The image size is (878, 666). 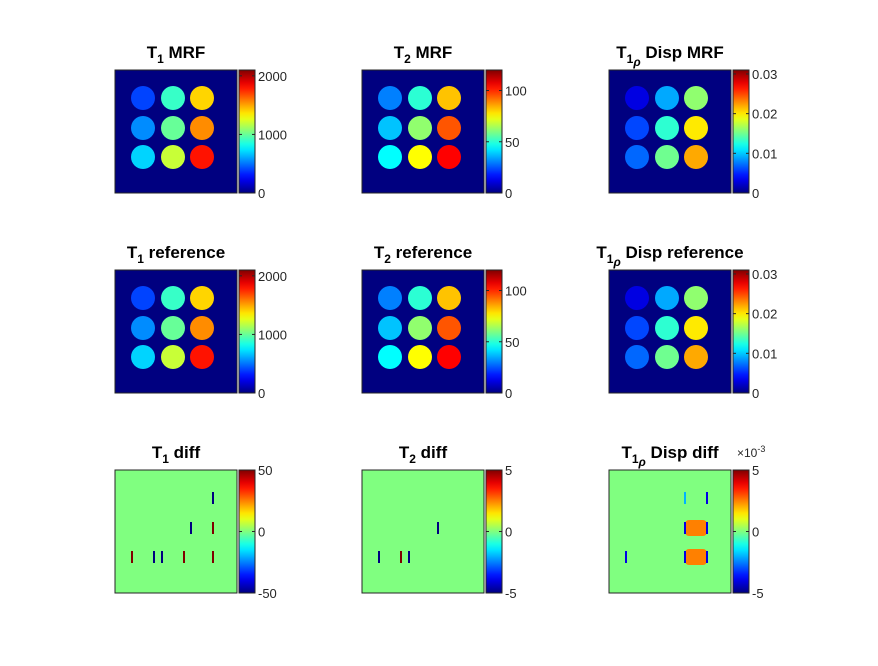 I want to click on title-rest: Disp MRF, so click(x=682, y=52).